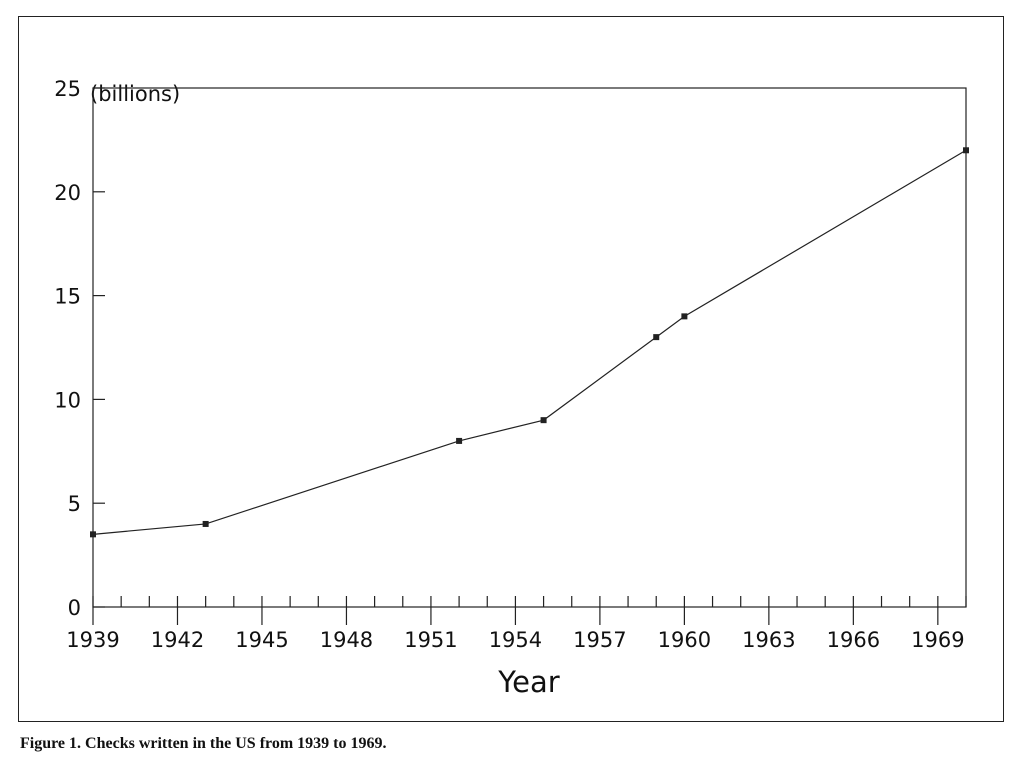 The height and width of the screenshot is (768, 1024). What do you see at coordinates (92, 640) in the screenshot?
I see `x-tick-label: 1939` at bounding box center [92, 640].